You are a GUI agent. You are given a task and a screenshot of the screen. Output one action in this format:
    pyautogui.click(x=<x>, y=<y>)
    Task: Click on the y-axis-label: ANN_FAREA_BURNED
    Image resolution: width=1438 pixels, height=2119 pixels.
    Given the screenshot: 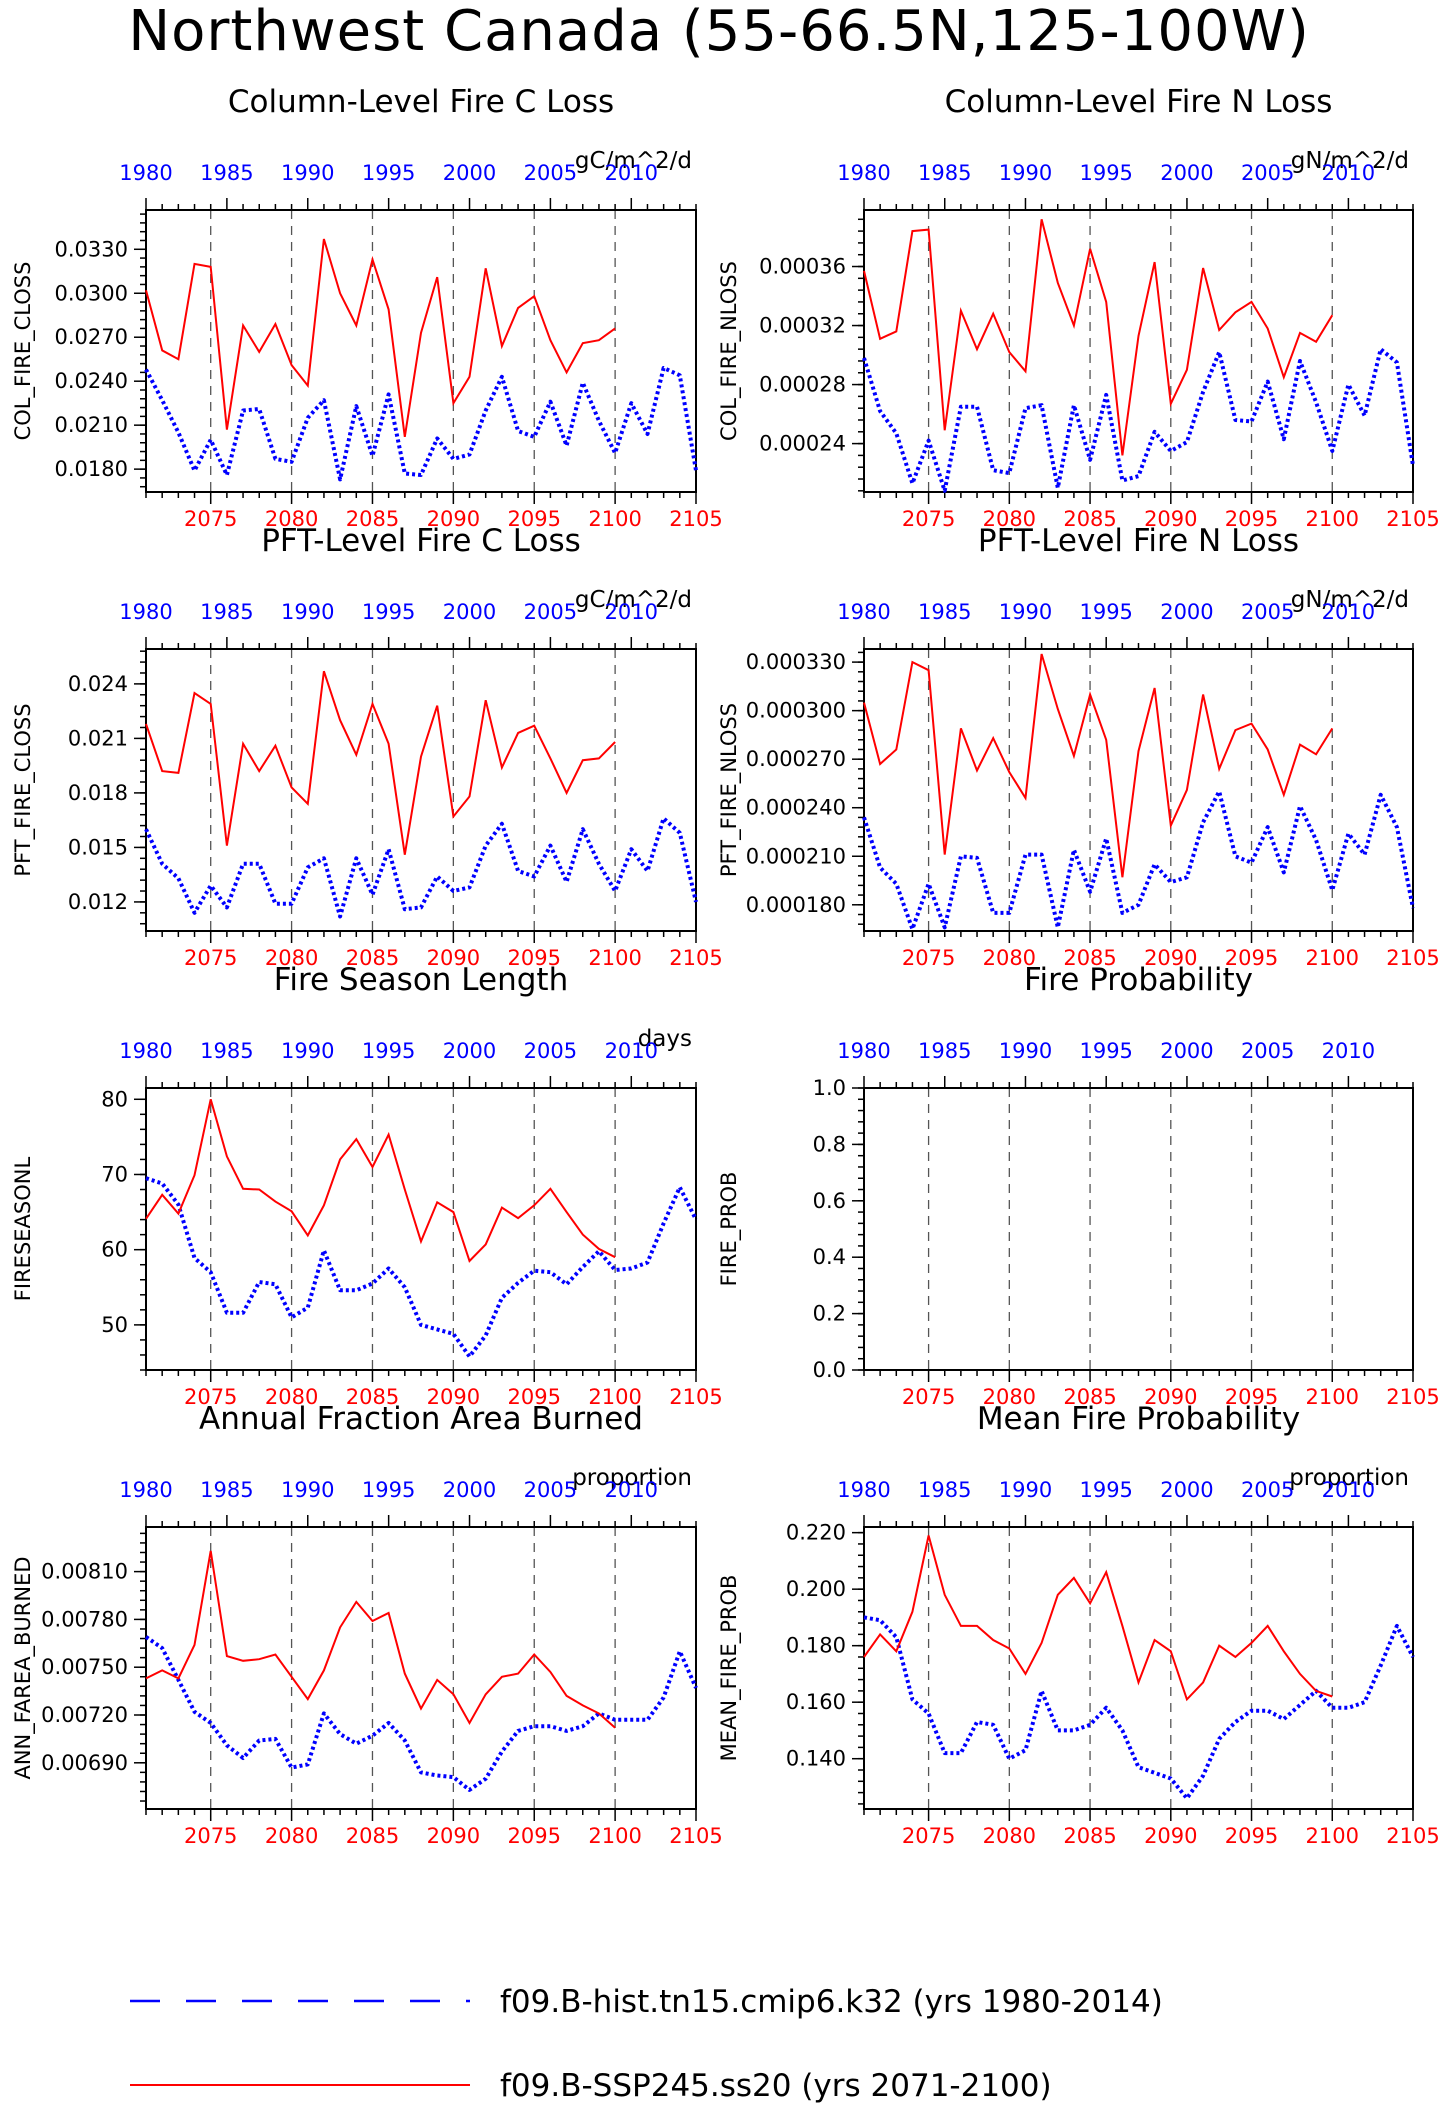 What is the action you would take?
    pyautogui.click(x=23, y=1667)
    